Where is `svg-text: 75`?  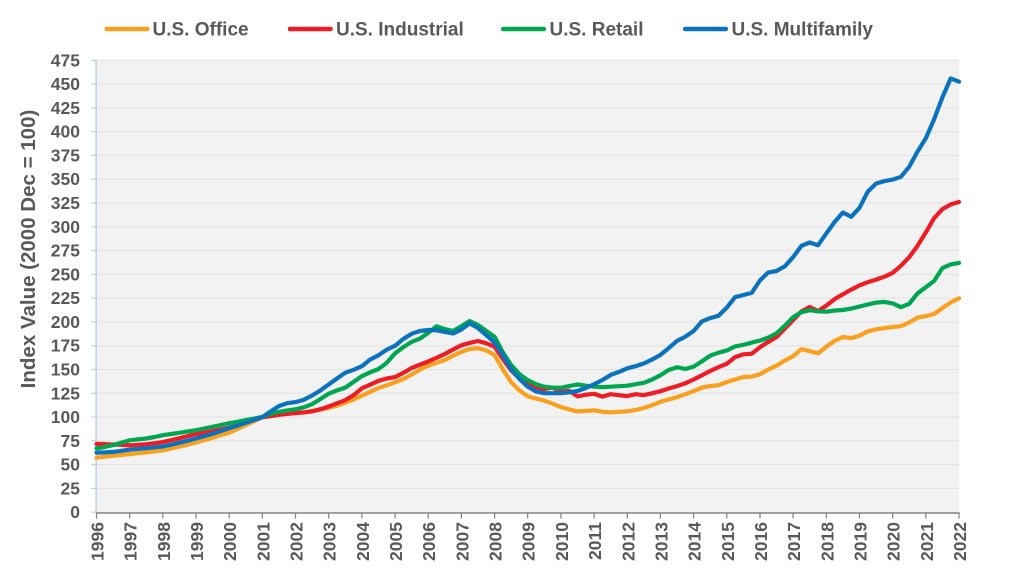 svg-text: 75 is located at coordinates (71, 441).